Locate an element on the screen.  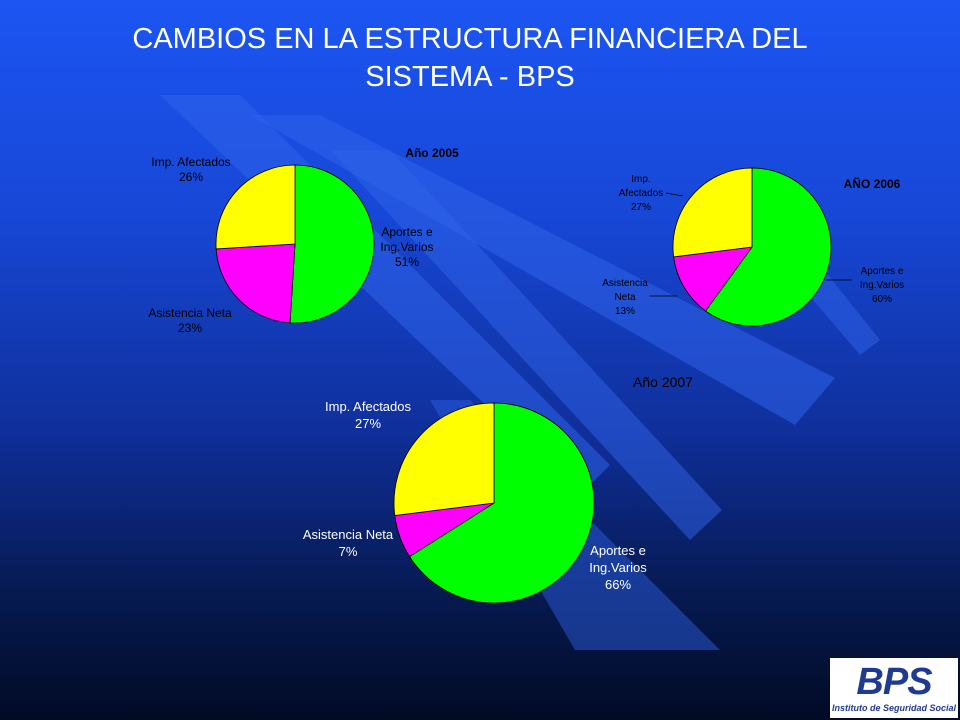
bps-logo-caption: Instituto de Seguridad Social is located at coordinates (893, 708).